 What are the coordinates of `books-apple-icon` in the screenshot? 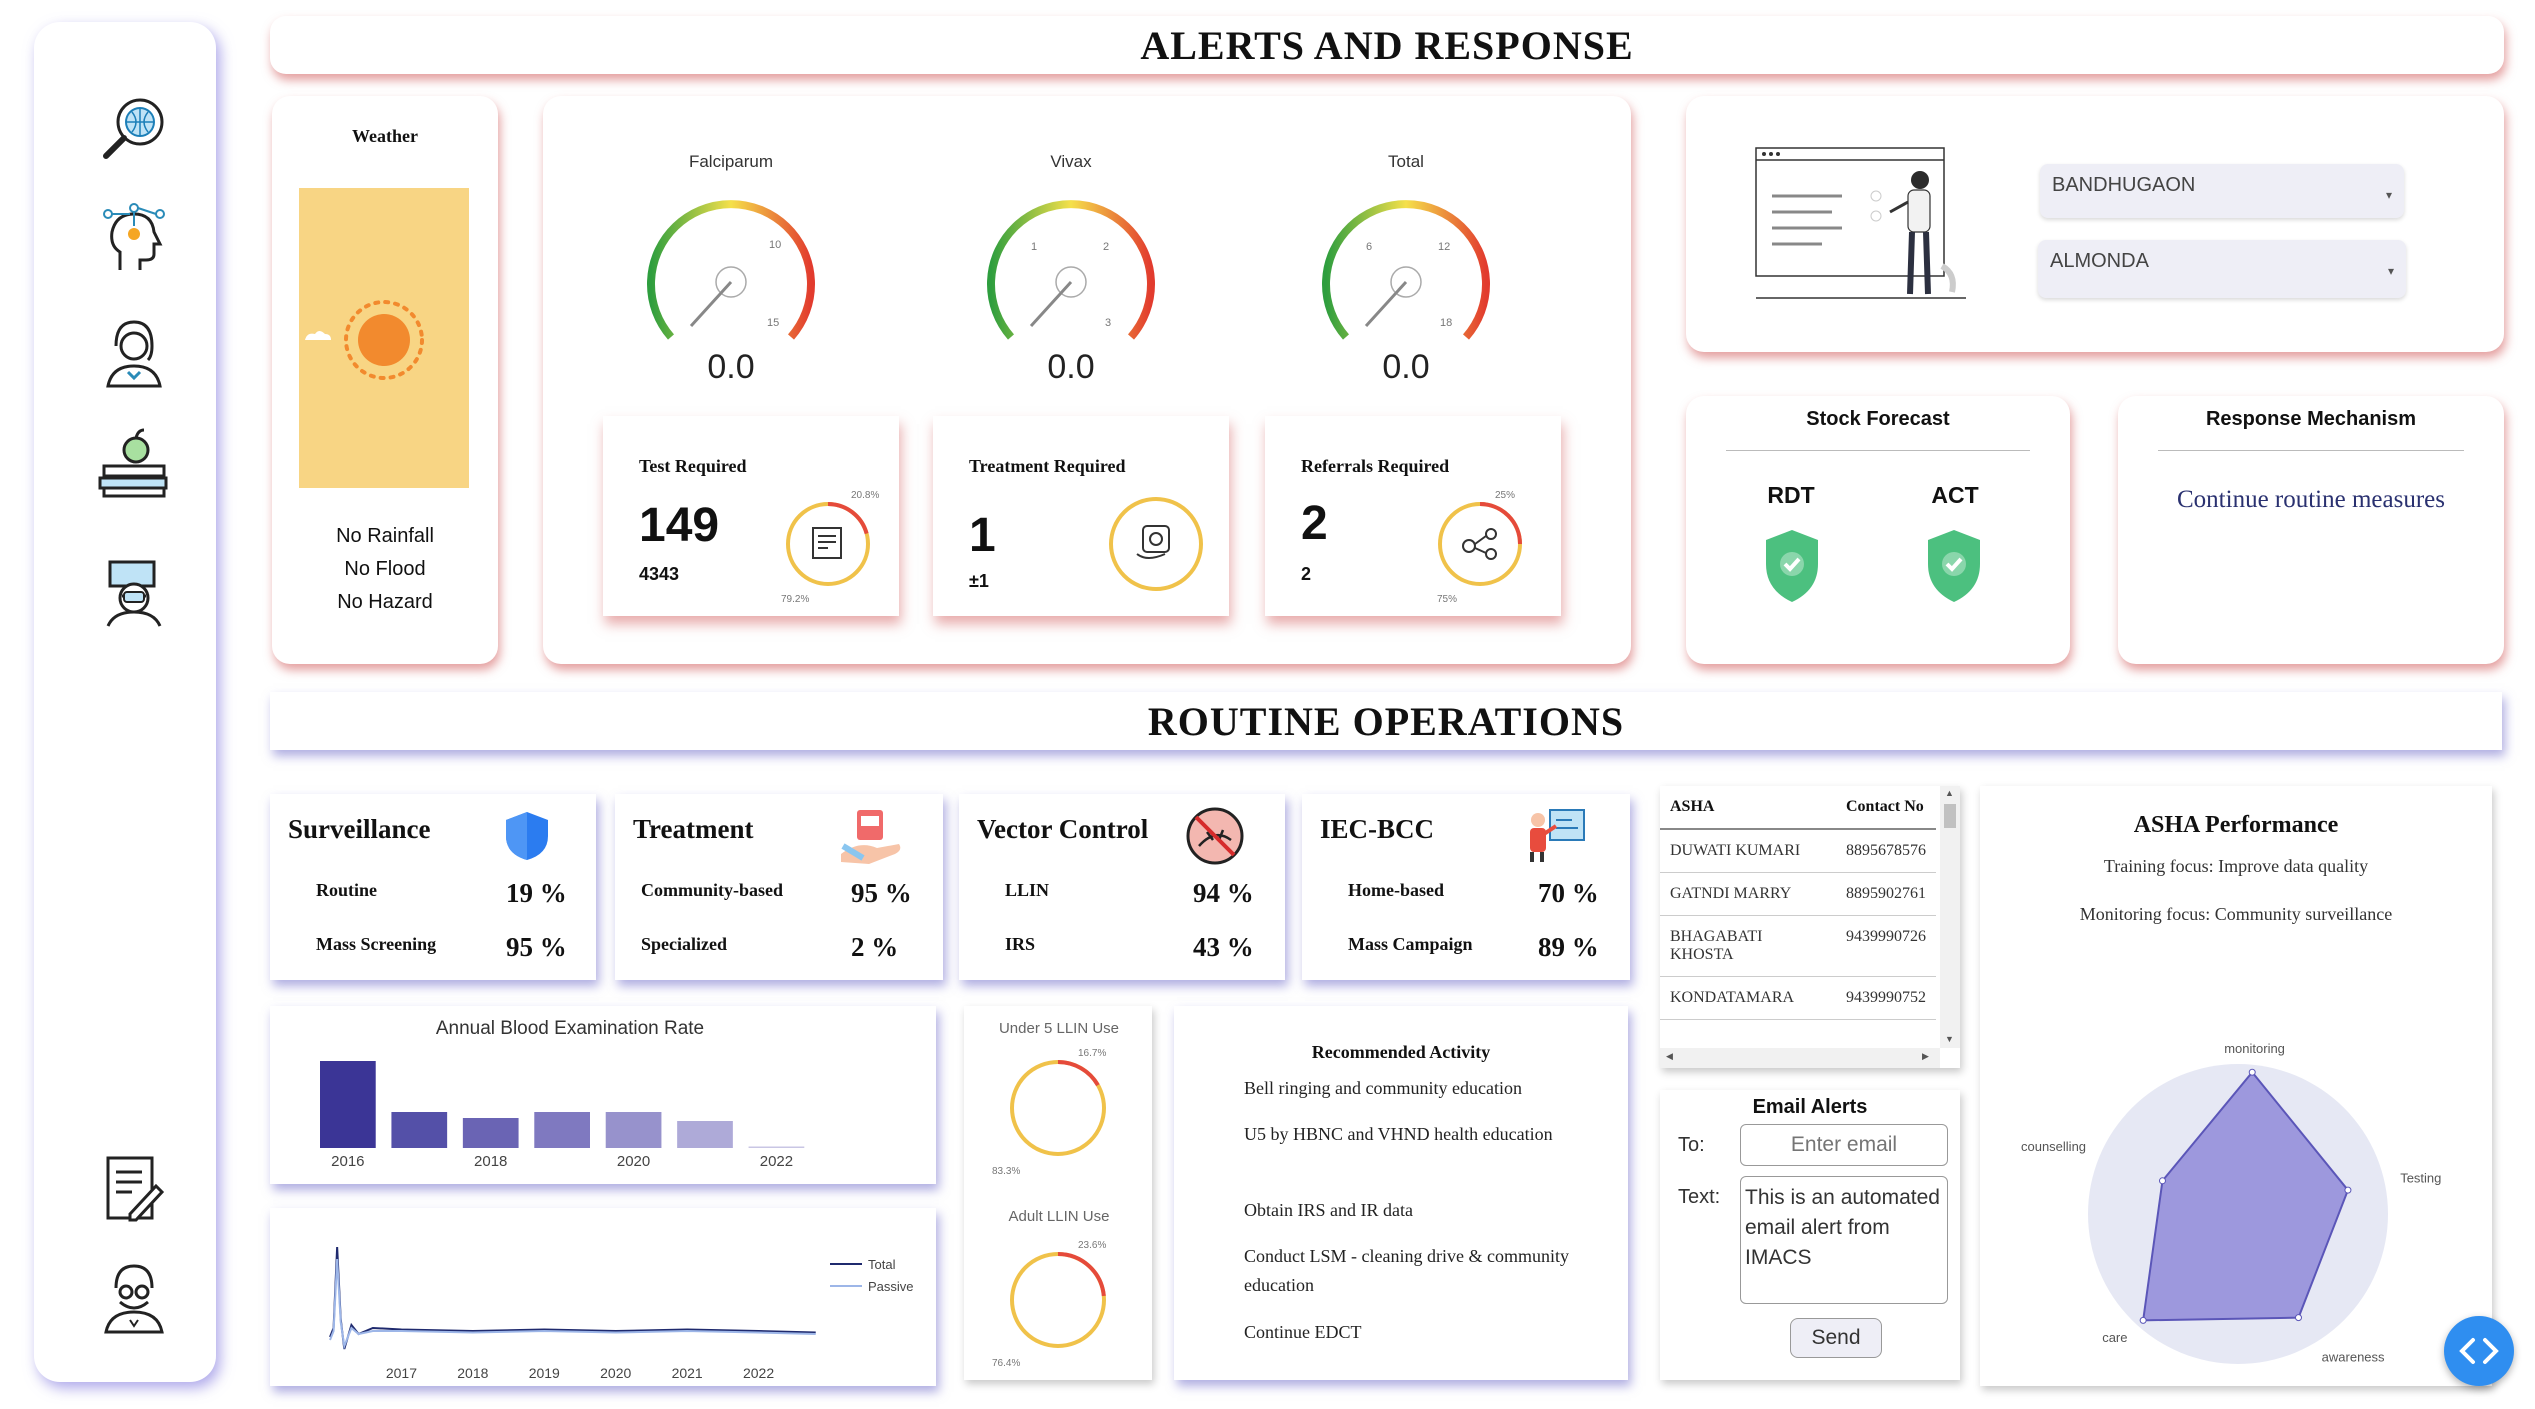 It's located at (134, 462).